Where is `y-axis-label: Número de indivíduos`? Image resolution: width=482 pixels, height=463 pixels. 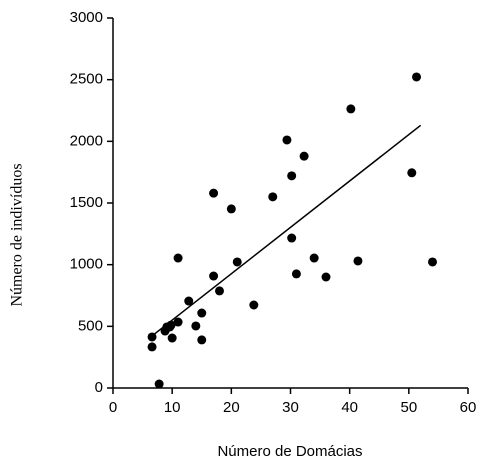
y-axis-label: Número de indivíduos is located at coordinates (17, 234).